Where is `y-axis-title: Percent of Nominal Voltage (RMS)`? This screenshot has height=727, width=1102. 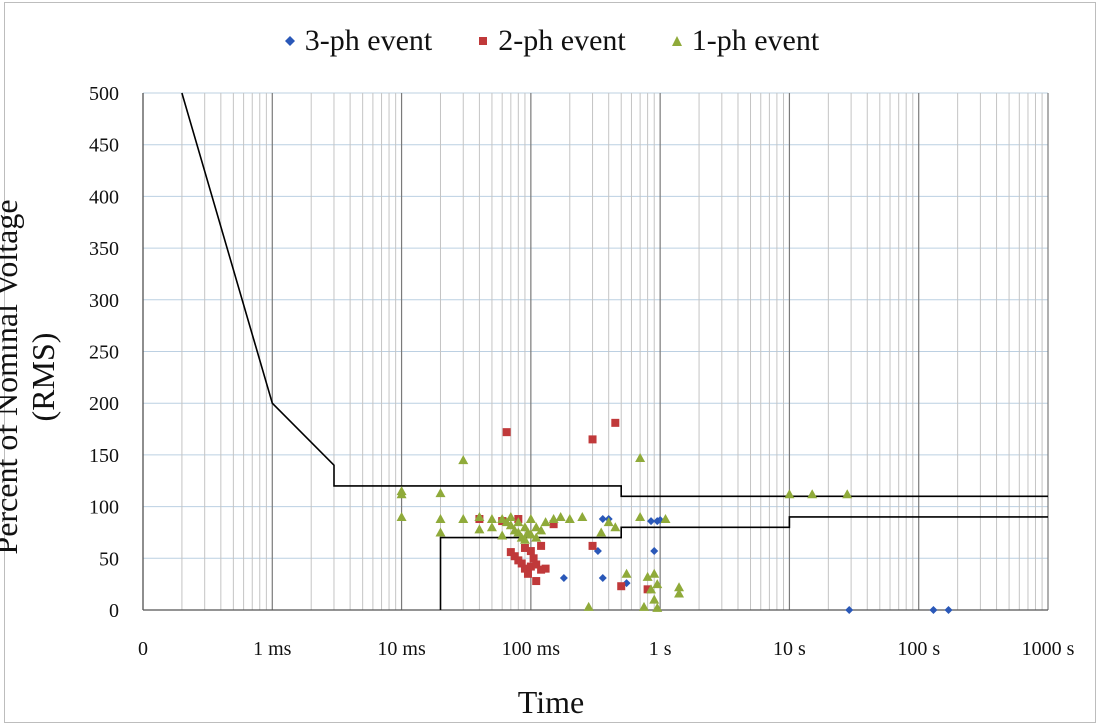
y-axis-title: Percent of Nominal Voltage (RMS) is located at coordinates (30, 377).